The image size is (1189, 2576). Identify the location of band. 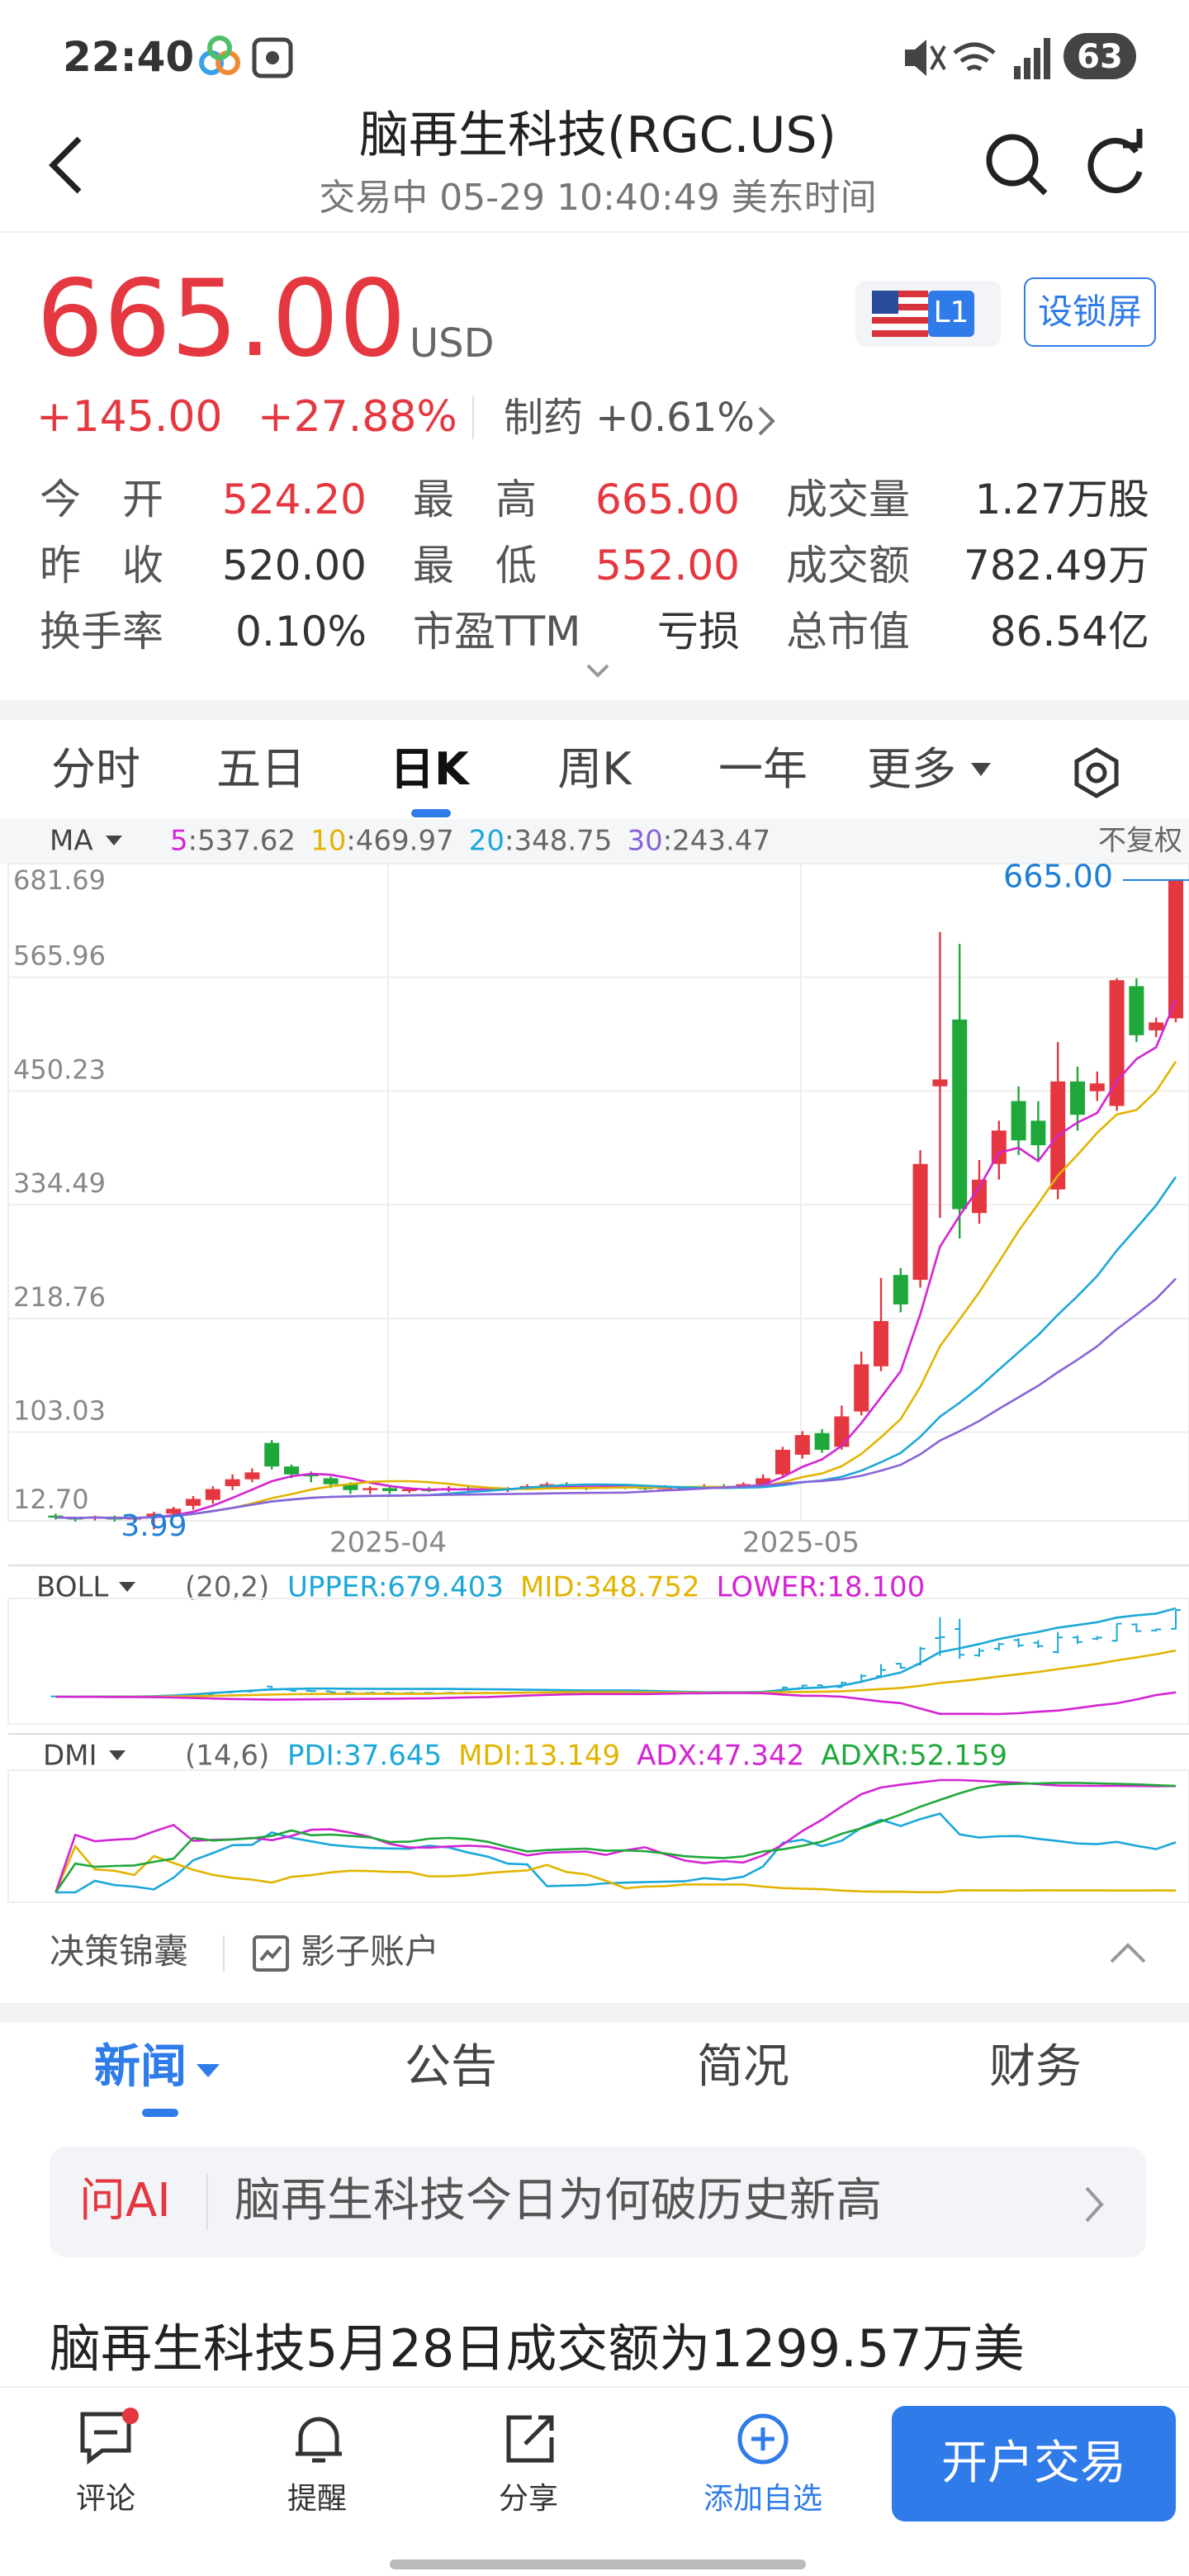
(594, 2013).